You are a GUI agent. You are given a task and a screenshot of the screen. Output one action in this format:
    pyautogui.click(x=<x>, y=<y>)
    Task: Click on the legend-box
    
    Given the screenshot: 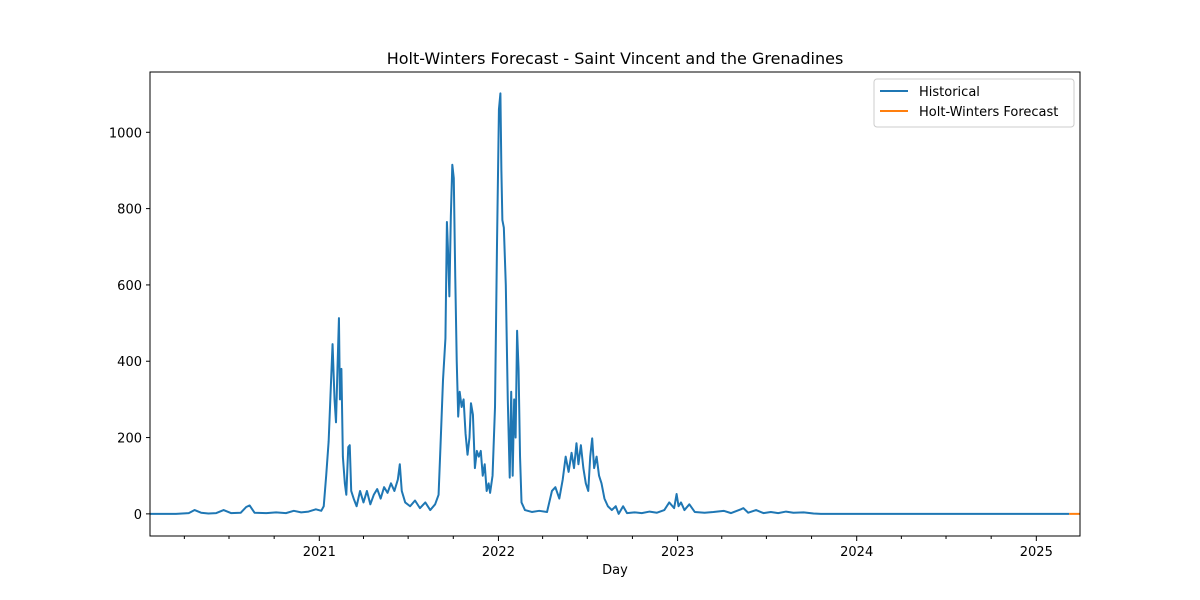 What is the action you would take?
    pyautogui.click(x=974, y=103)
    